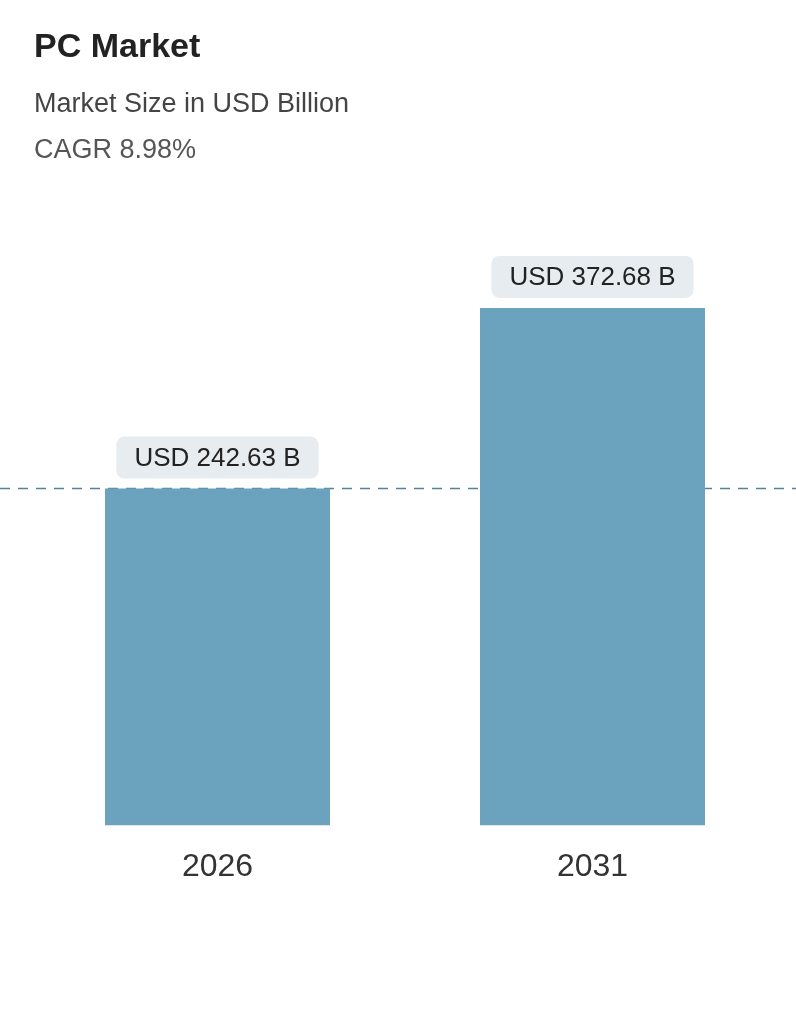 This screenshot has height=1034, width=796. Describe the element at coordinates (115, 149) in the screenshot. I see `text: CAGR 8.98%` at that location.